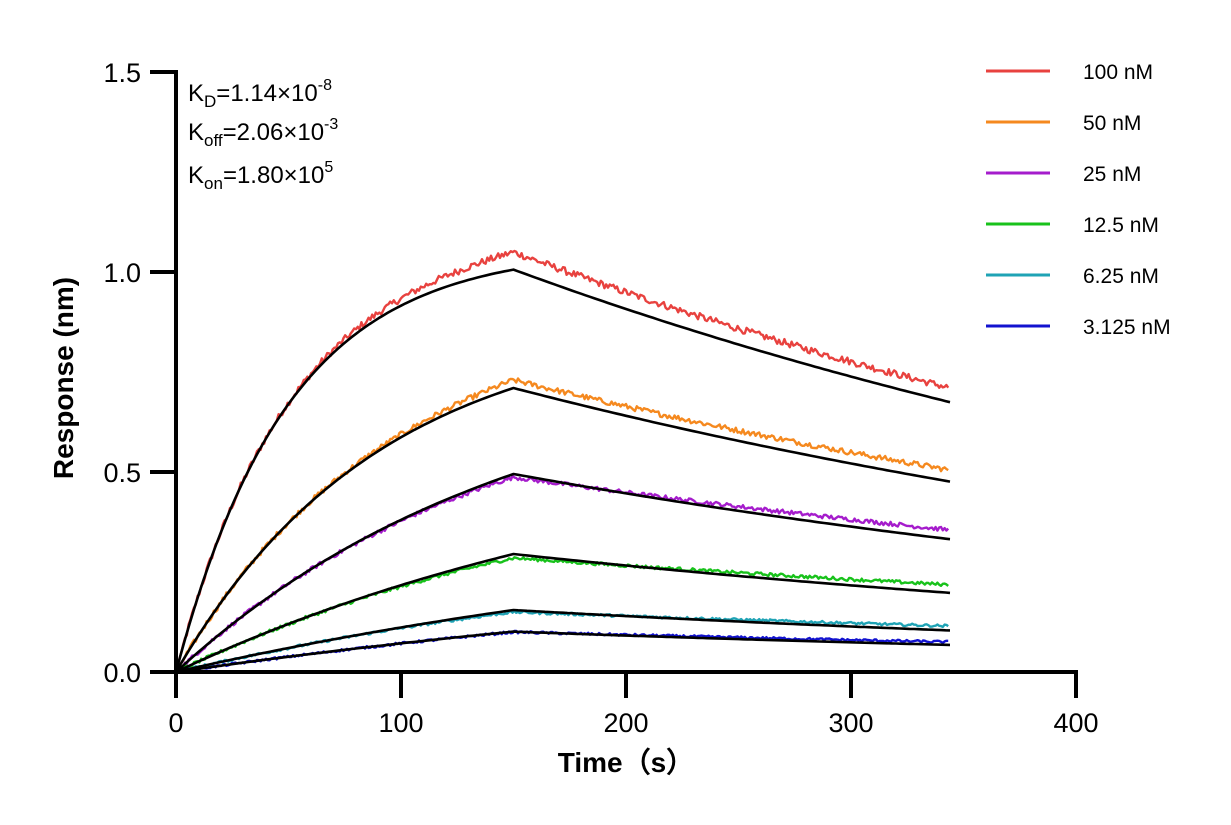  I want to click on koff-symbol: K, so click(196, 132).